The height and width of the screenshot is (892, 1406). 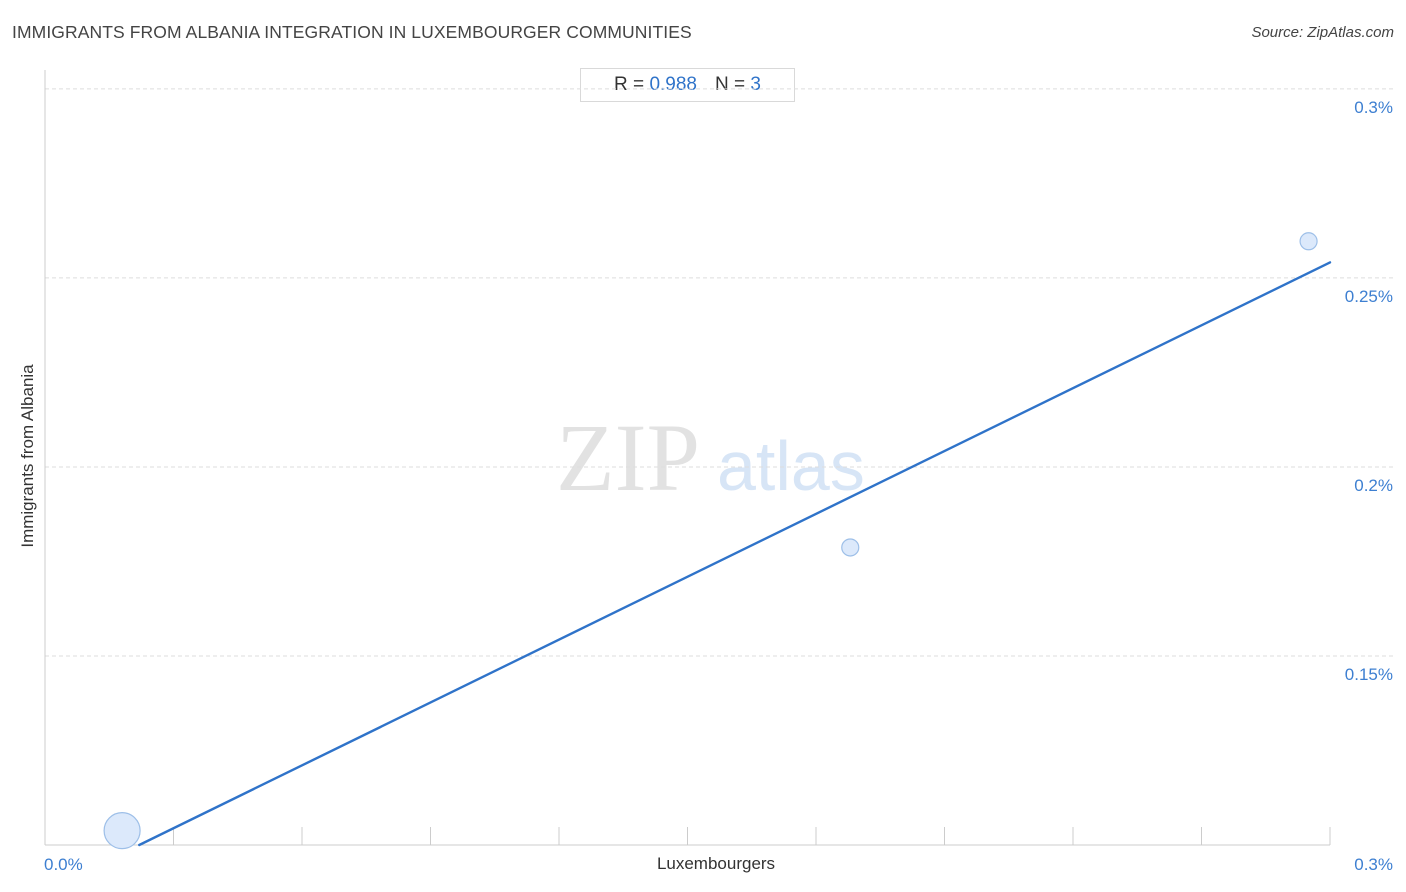 I want to click on watermark: ZIP atlas, so click(x=710, y=457).